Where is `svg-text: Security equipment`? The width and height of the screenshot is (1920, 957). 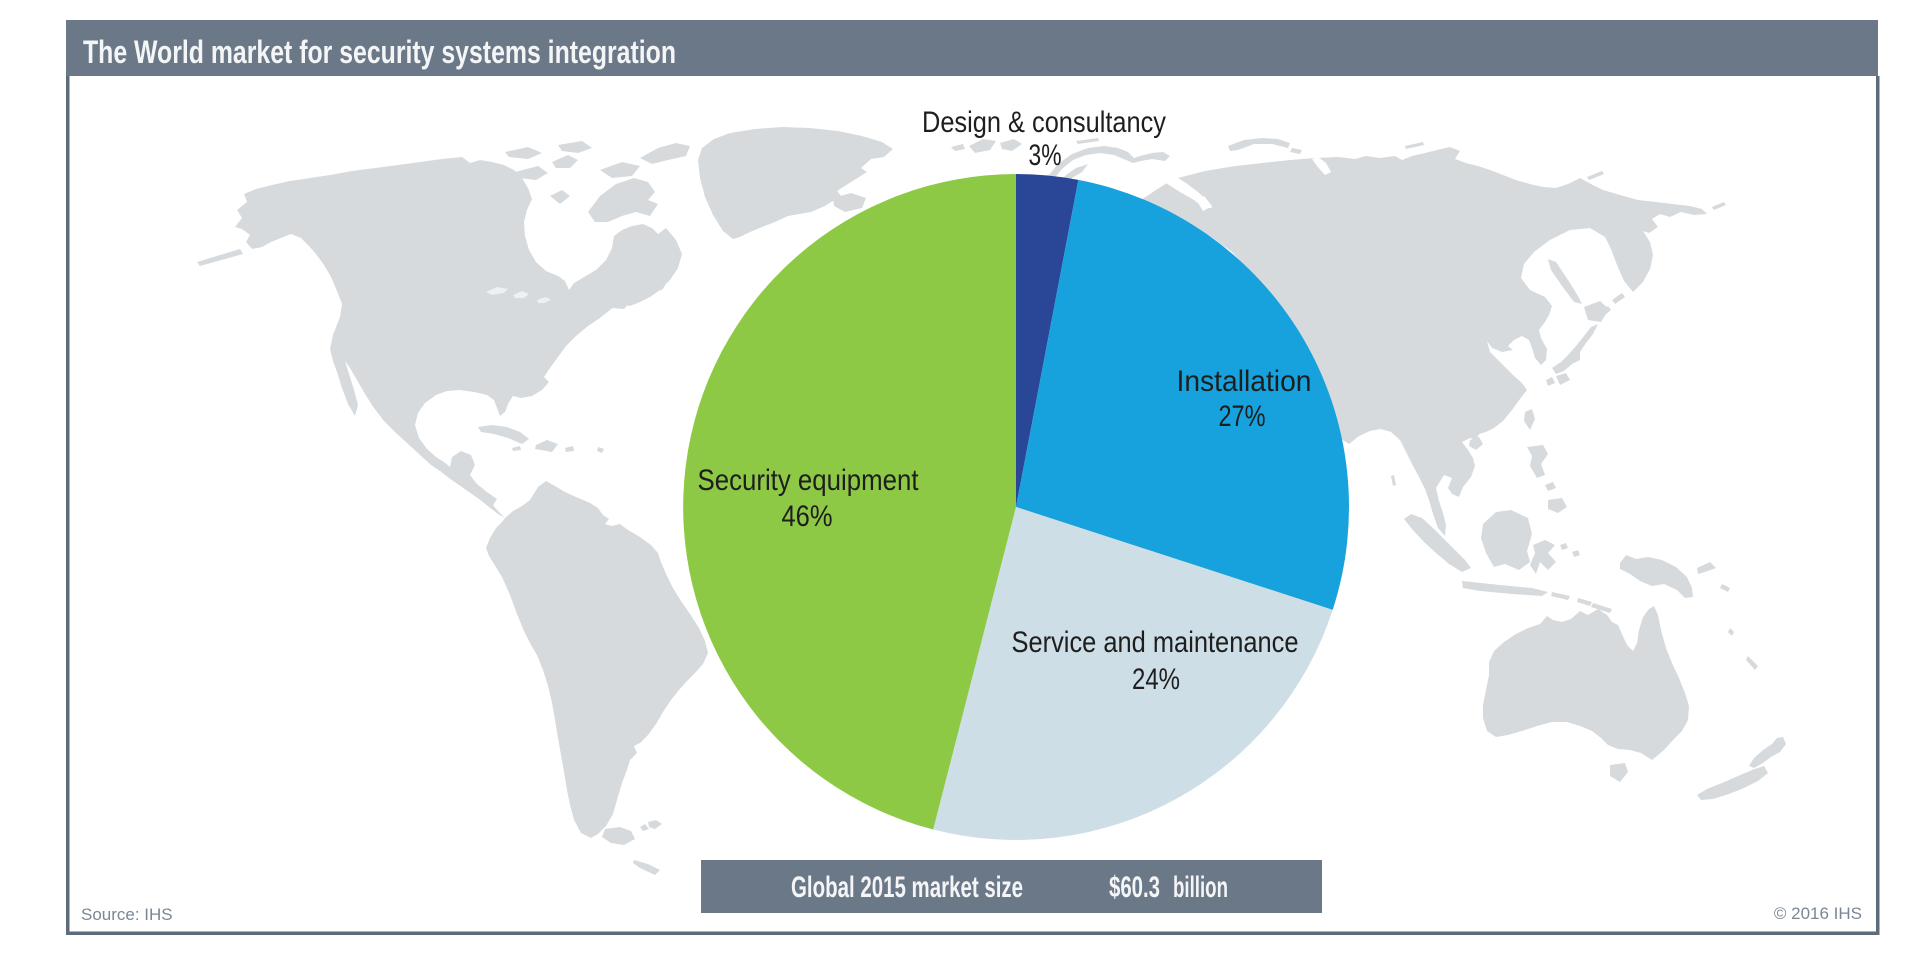
svg-text: Security equipment is located at coordinates (809, 480).